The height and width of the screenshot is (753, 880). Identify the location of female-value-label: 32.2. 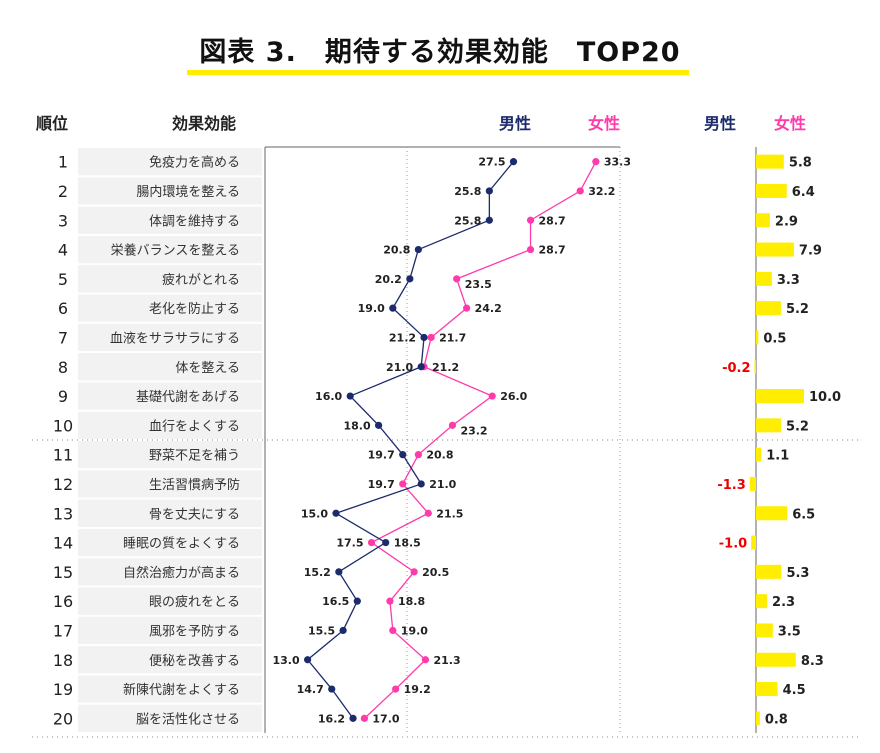
(601, 191).